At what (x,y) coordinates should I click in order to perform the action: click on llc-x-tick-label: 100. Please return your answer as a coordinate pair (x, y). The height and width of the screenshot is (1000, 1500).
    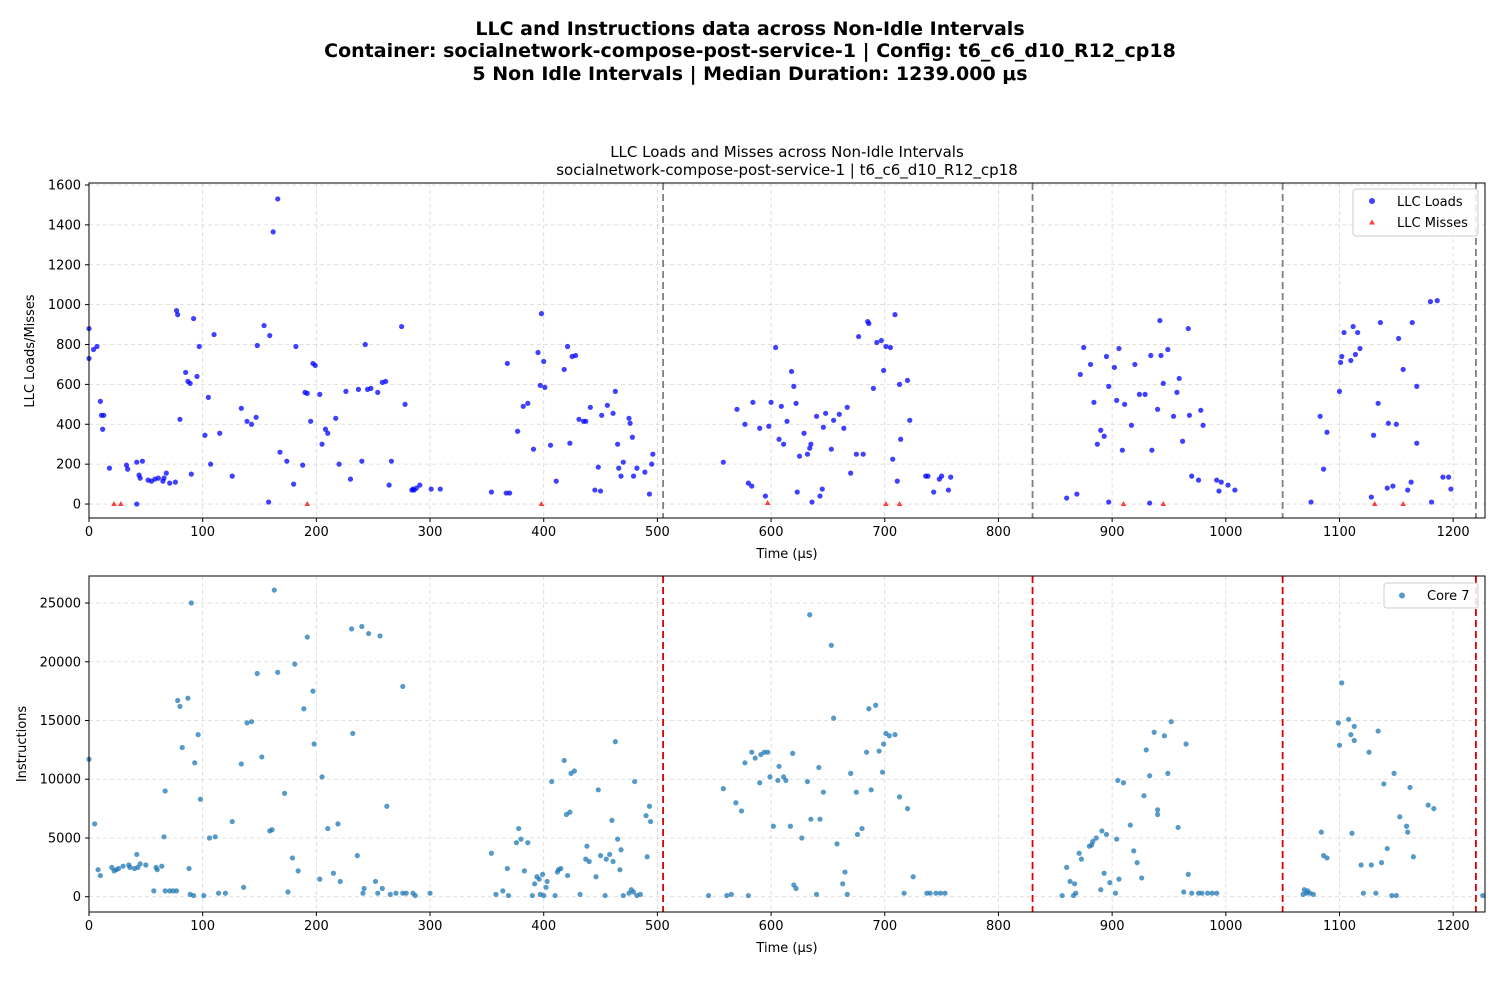
    Looking at the image, I should click on (202, 532).